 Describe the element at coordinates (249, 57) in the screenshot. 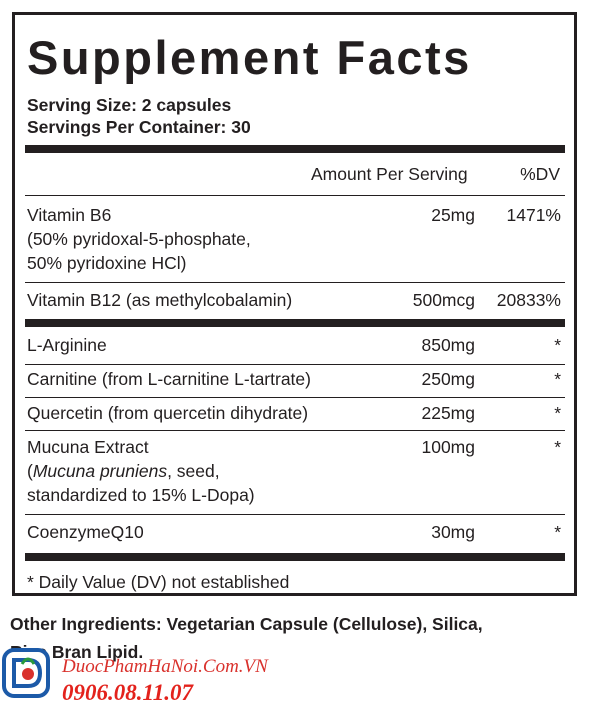

I see `panel-title: Supplement Facts` at that location.